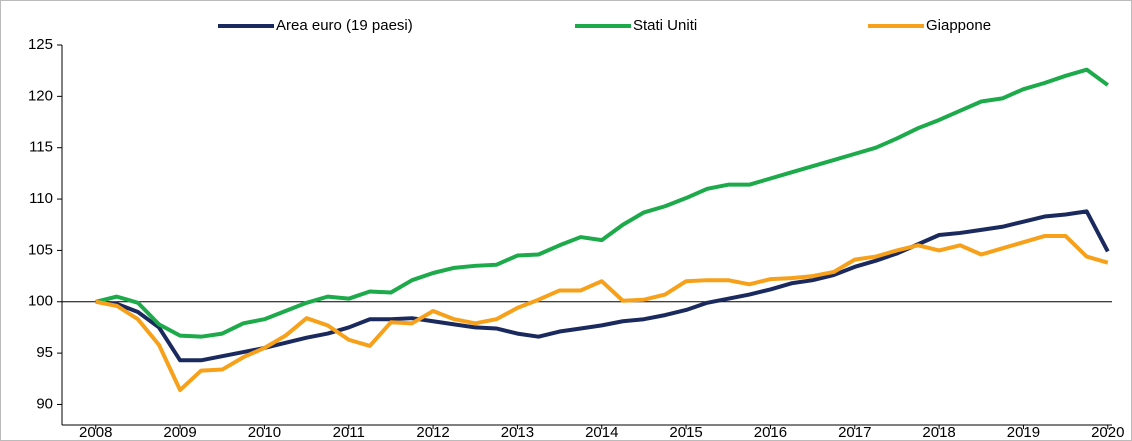 This screenshot has width=1132, height=441. What do you see at coordinates (179, 432) in the screenshot?
I see `x-tick-label: 2009` at bounding box center [179, 432].